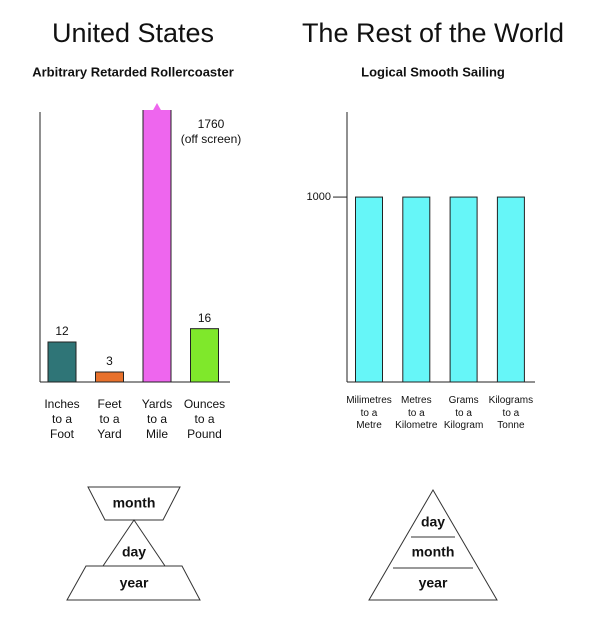 The height and width of the screenshot is (618, 606). What do you see at coordinates (109, 361) in the screenshot?
I see `value-label: 3` at bounding box center [109, 361].